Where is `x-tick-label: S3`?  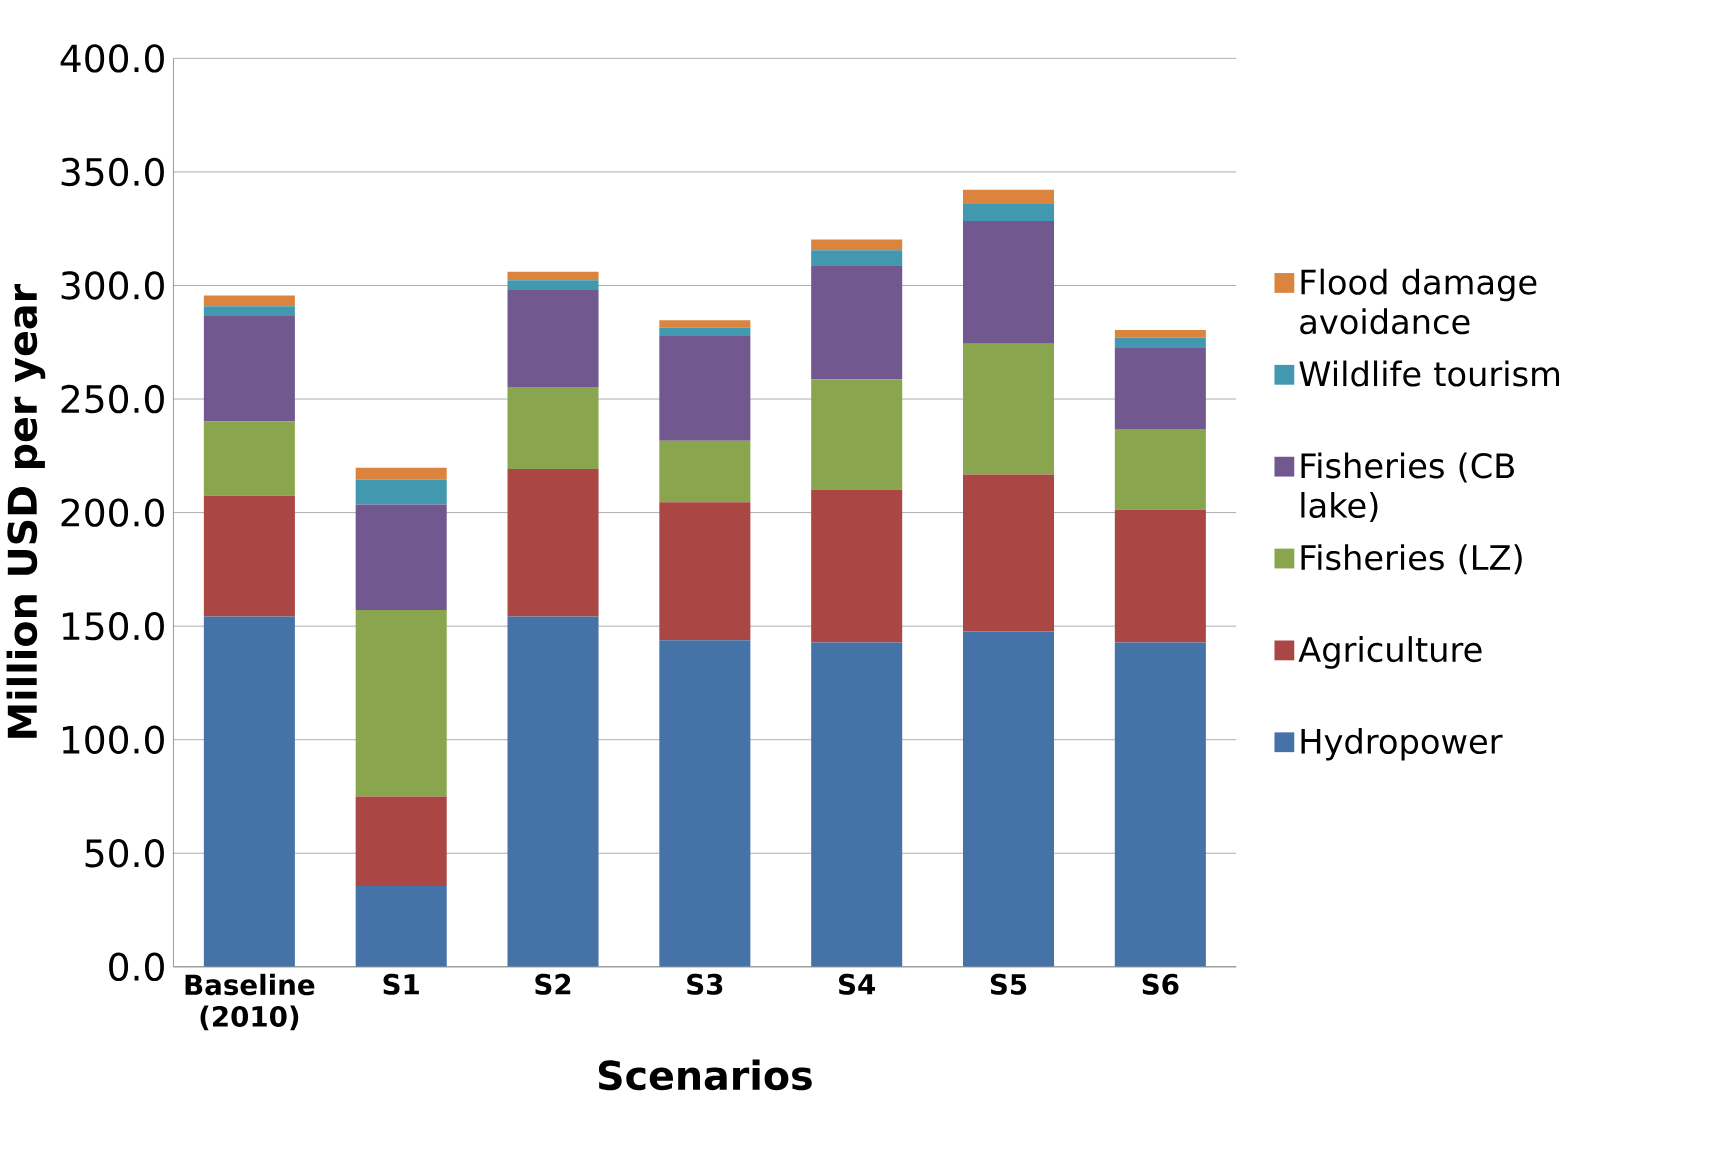
x-tick-label: S3 is located at coordinates (705, 984).